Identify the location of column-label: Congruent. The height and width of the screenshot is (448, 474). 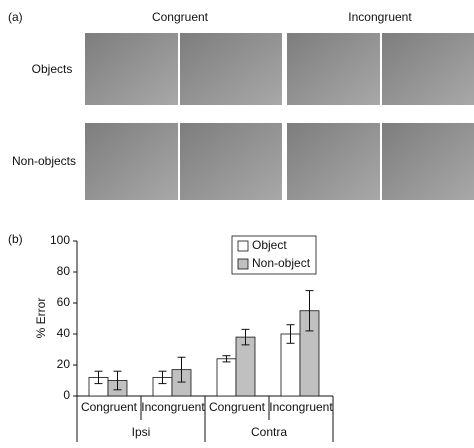
(180, 17).